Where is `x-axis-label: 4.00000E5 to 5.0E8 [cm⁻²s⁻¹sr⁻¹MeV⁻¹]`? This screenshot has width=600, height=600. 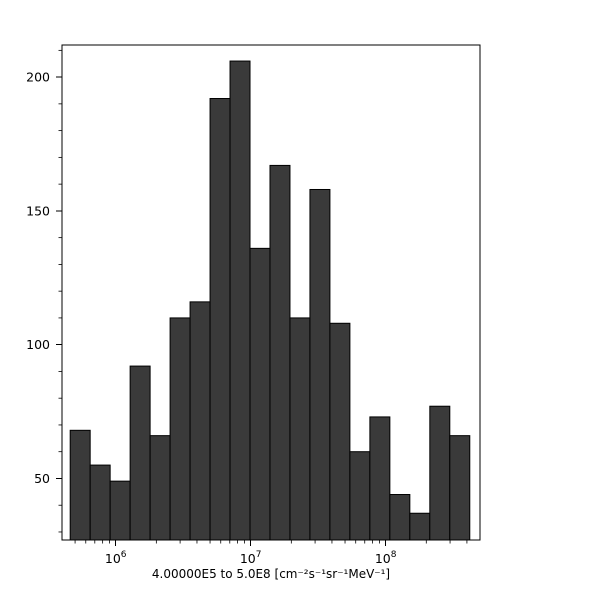 x-axis-label: 4.00000E5 to 5.0E8 [cm⁻²s⁻¹sr⁻¹MeV⁻¹] is located at coordinates (271, 574).